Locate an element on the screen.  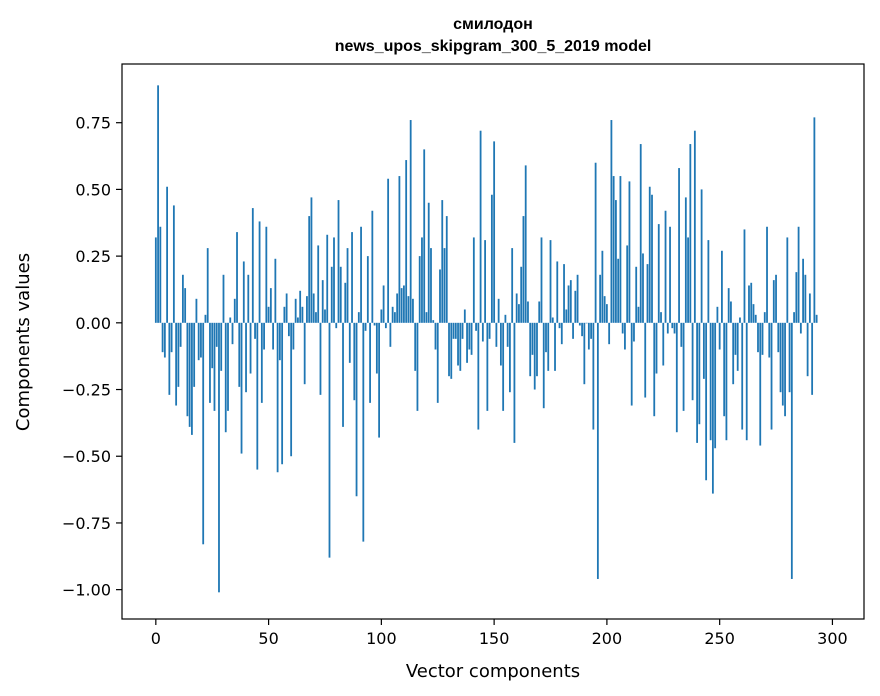
y-tick-label: −1.00 is located at coordinates (86, 590).